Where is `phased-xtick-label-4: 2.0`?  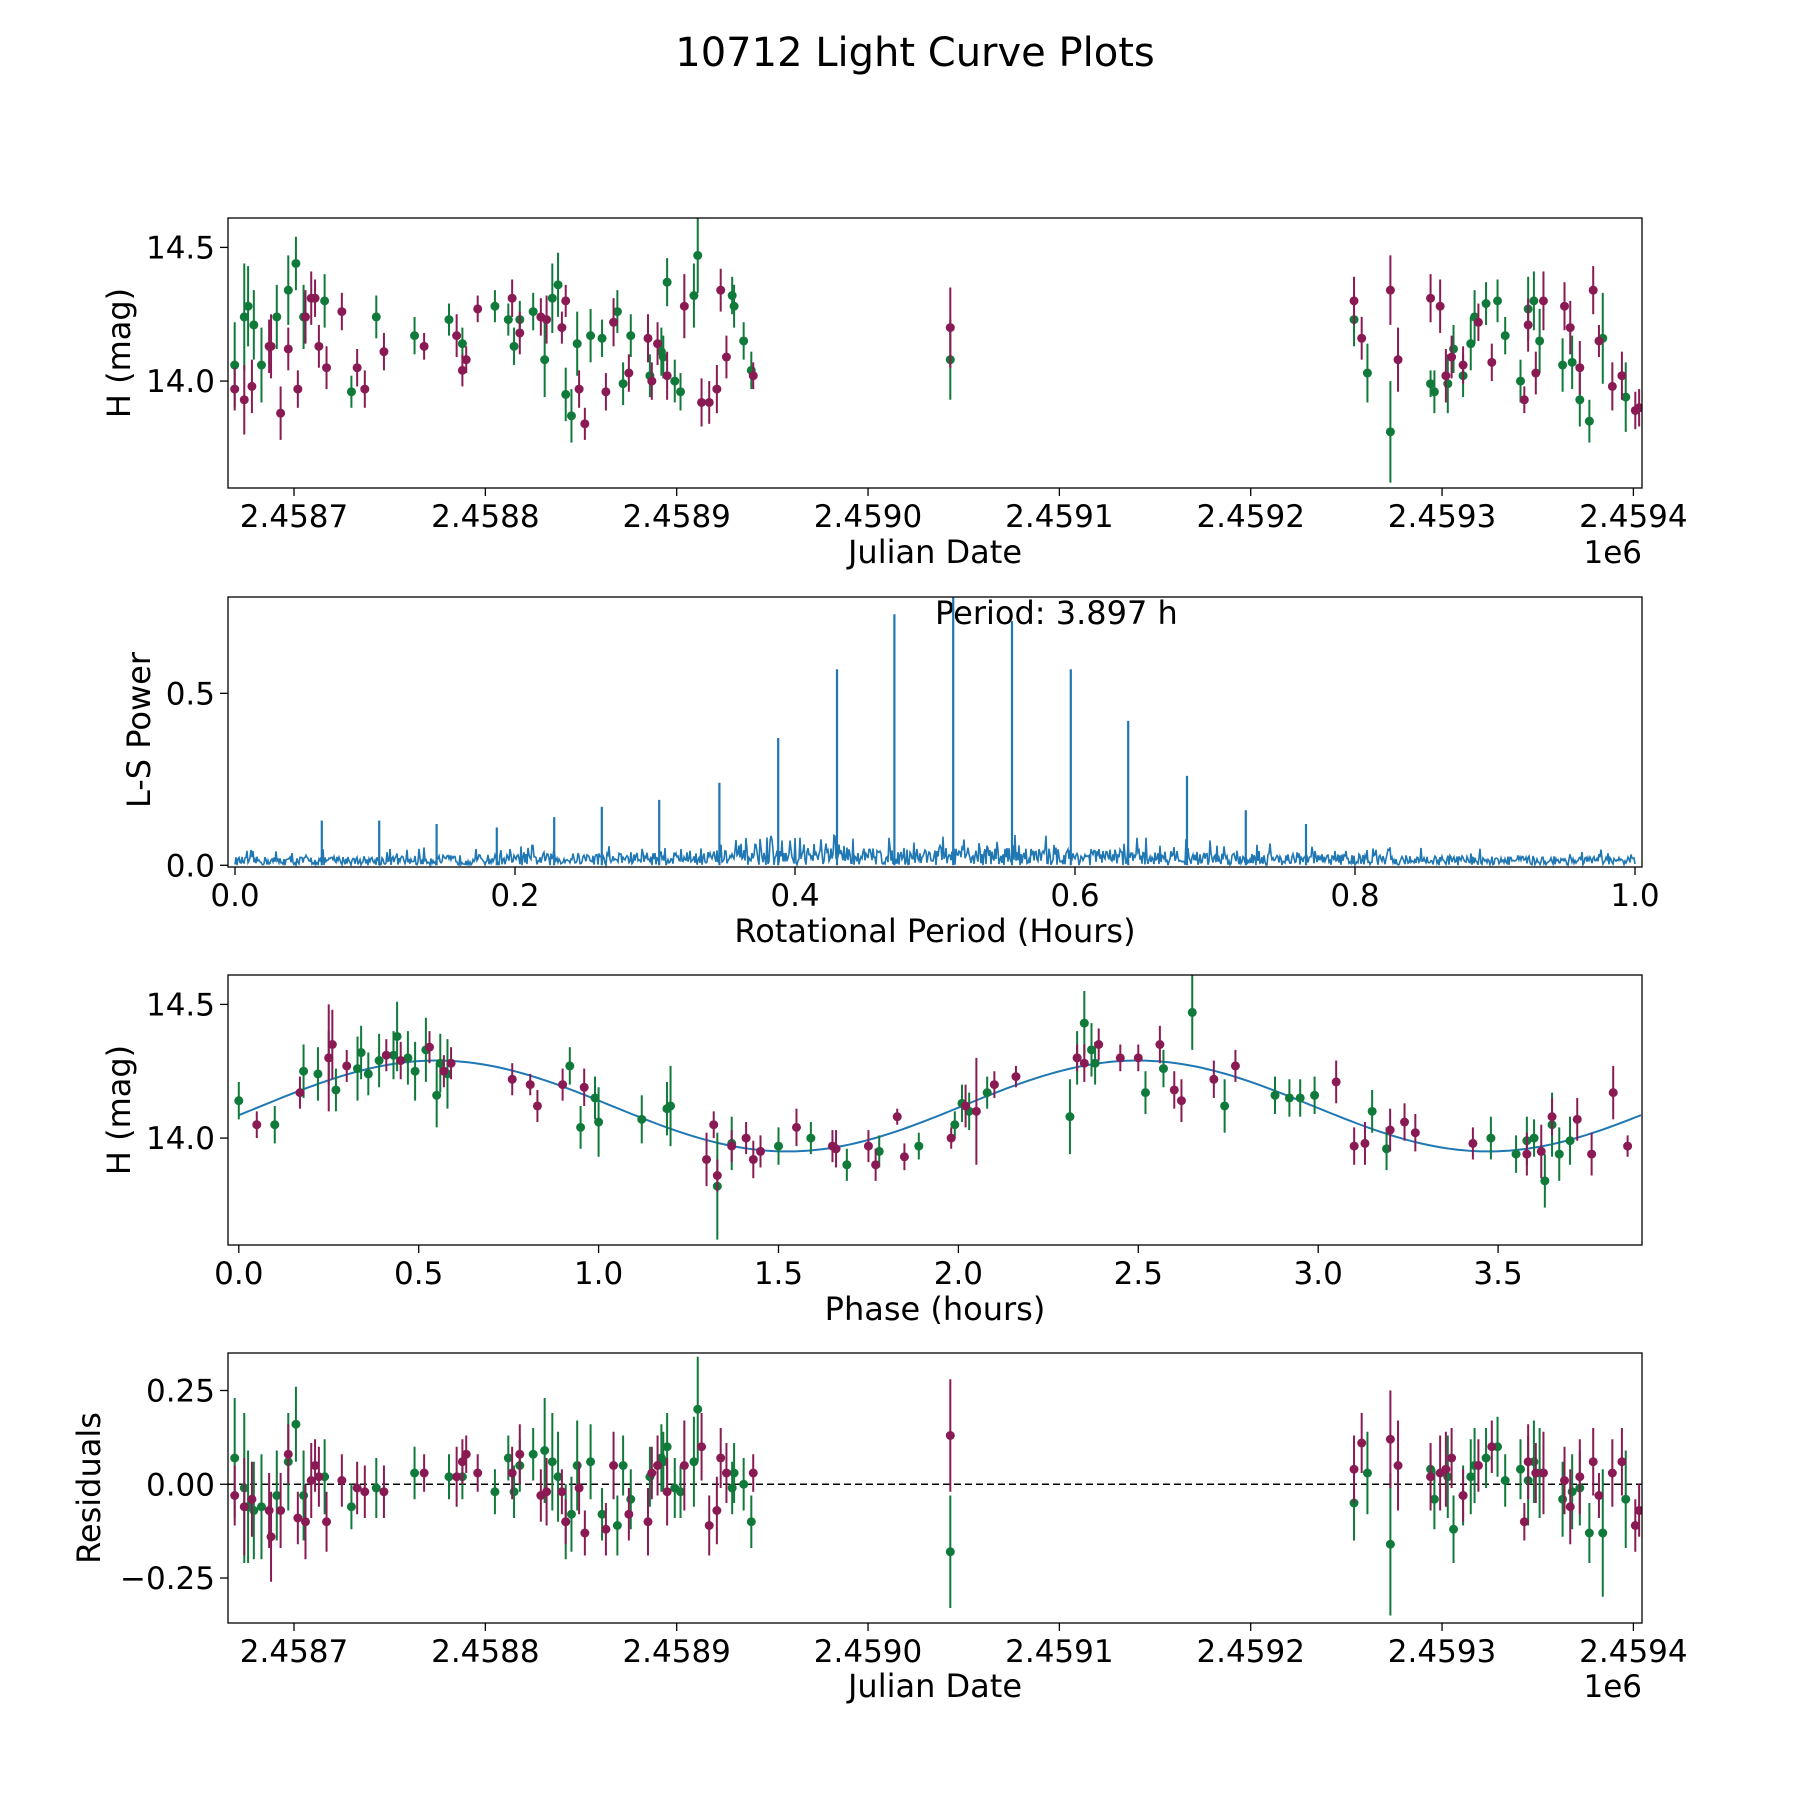
phased-xtick-label-4: 2.0 is located at coordinates (958, 1274).